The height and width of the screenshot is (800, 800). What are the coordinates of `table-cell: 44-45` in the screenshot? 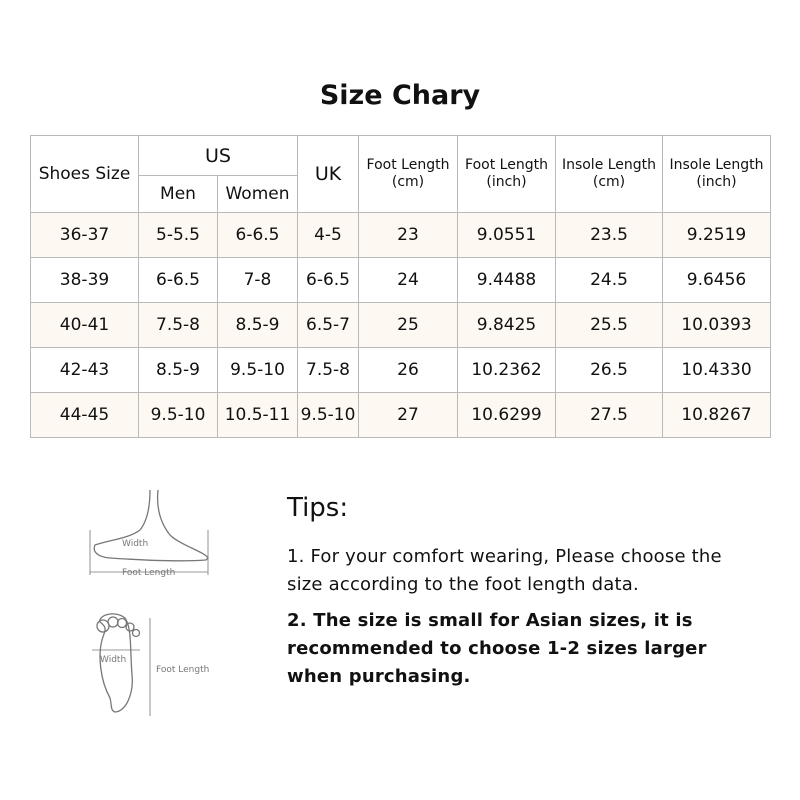 It's located at (84, 415).